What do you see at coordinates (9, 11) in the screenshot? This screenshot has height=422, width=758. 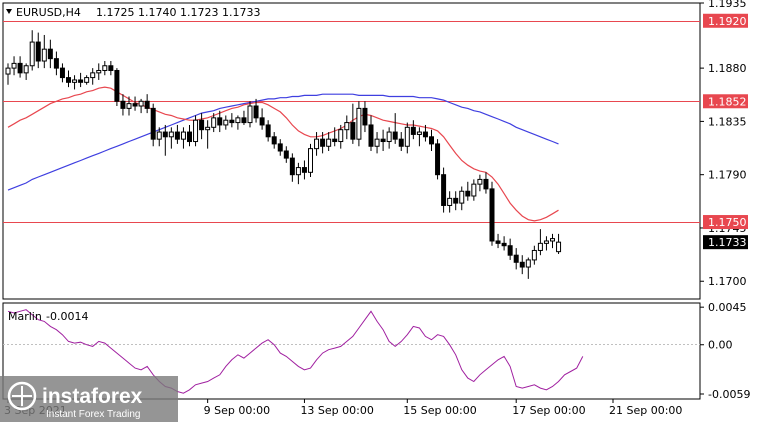 I see `collapse-triangle-icon` at bounding box center [9, 11].